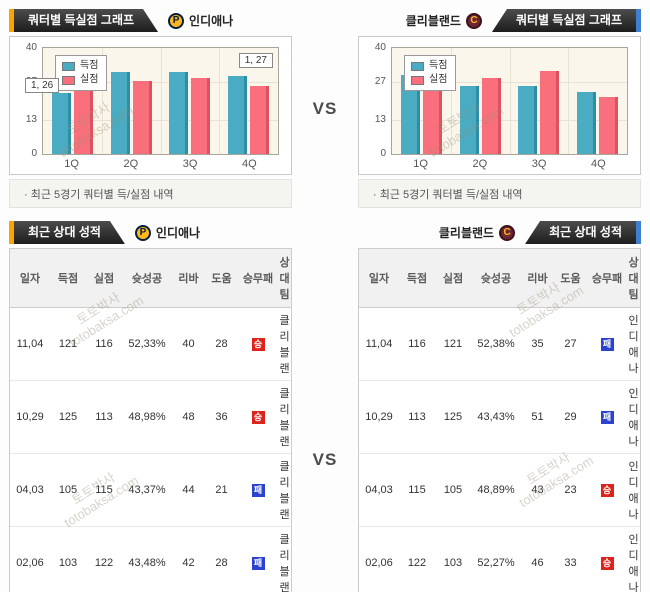  Describe the element at coordinates (104, 417) in the screenshot. I see `cell: 113` at that location.